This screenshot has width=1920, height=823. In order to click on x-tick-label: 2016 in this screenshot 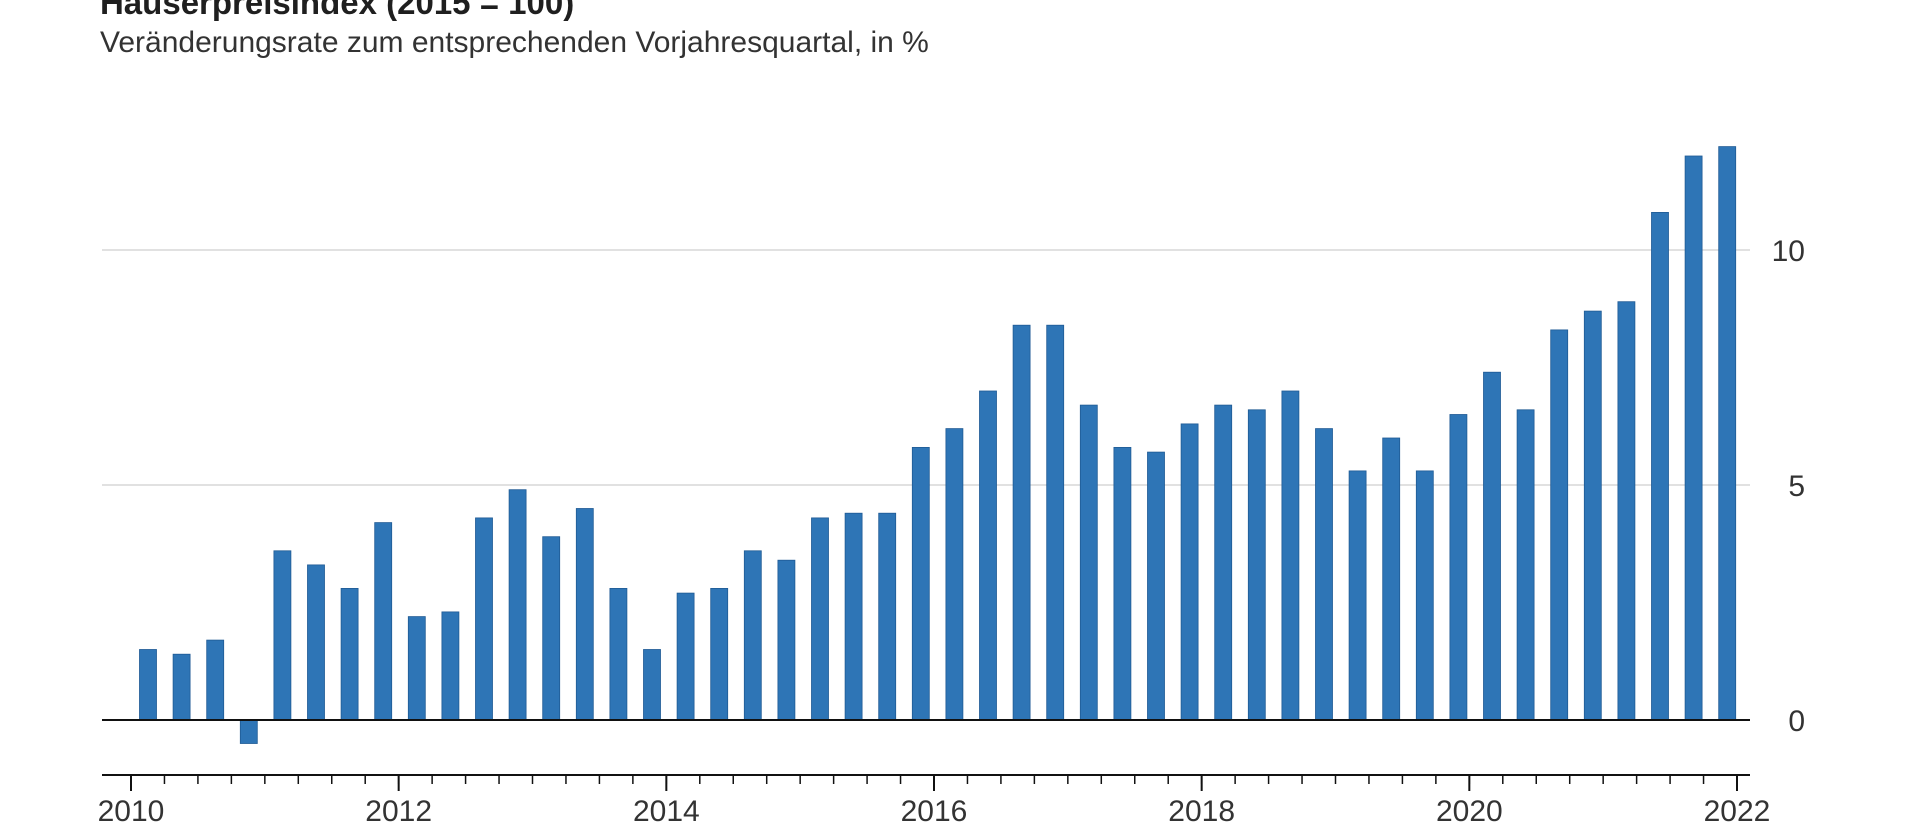, I will do `click(934, 809)`.